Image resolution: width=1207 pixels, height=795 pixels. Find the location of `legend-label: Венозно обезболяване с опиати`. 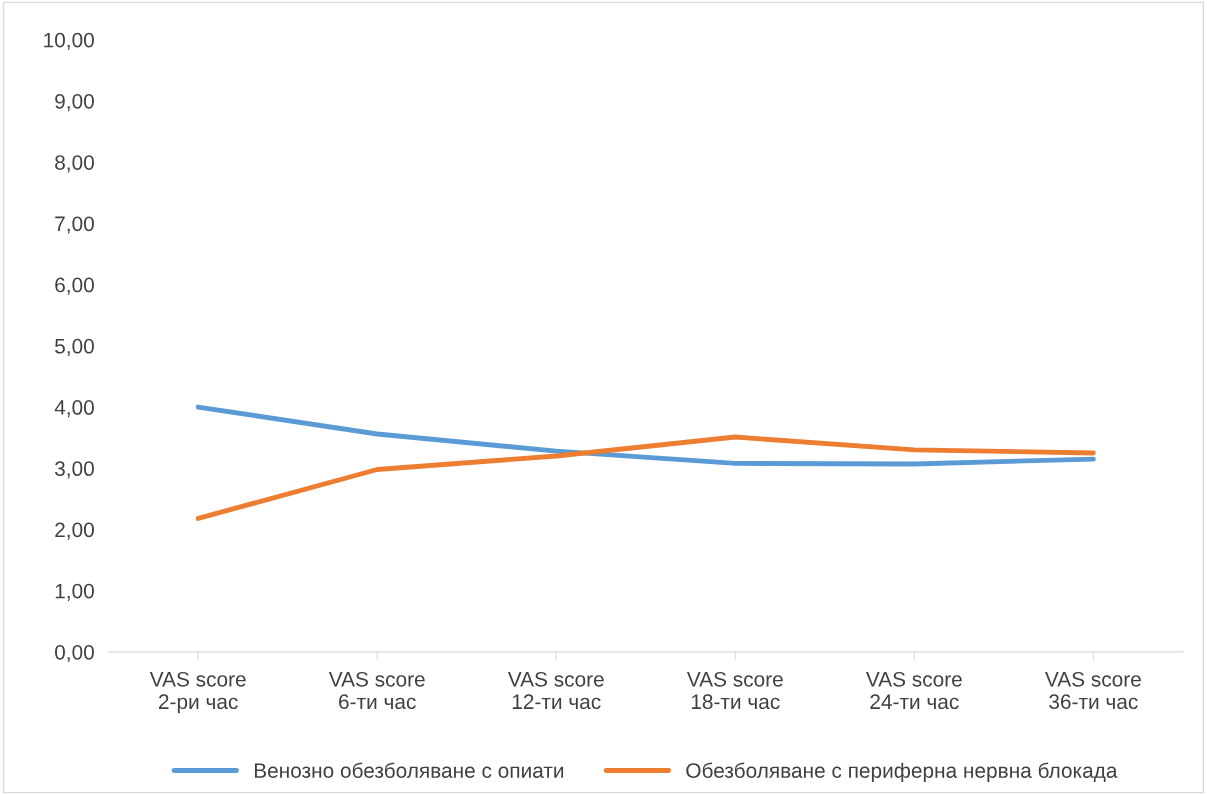

legend-label: Венозно обезболяване с опиати is located at coordinates (409, 770).